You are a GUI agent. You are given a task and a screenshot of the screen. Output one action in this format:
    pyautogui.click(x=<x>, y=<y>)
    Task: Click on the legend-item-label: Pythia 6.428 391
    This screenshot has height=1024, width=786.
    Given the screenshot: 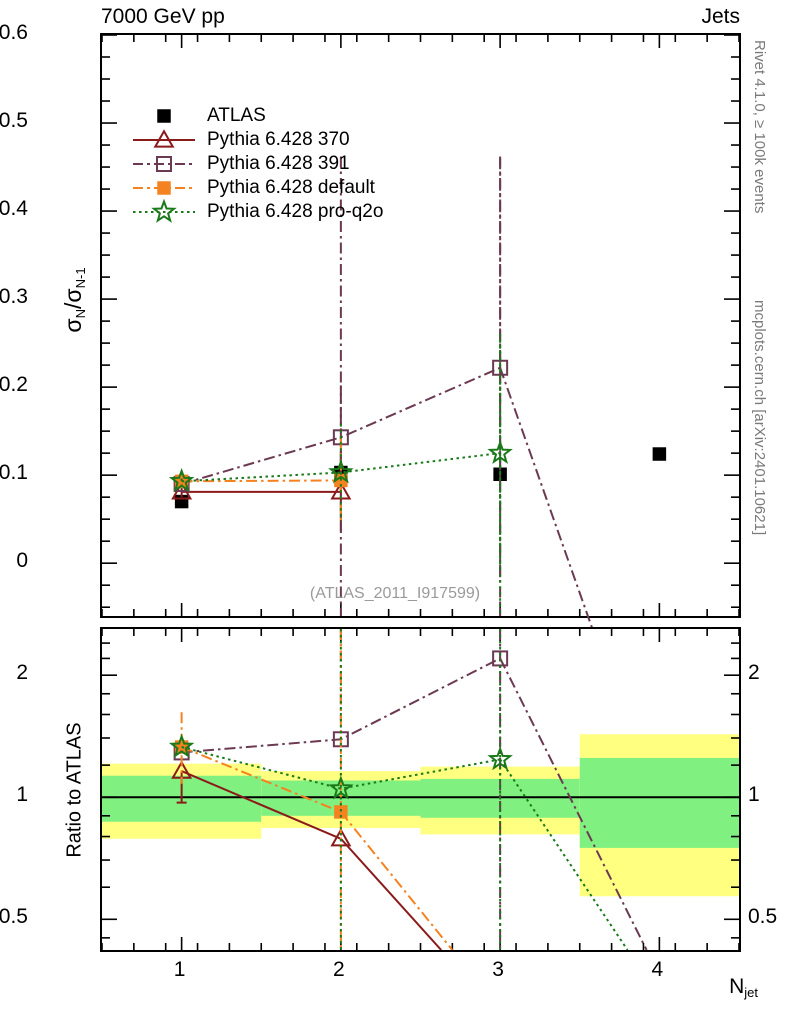 What is the action you would take?
    pyautogui.click(x=278, y=163)
    